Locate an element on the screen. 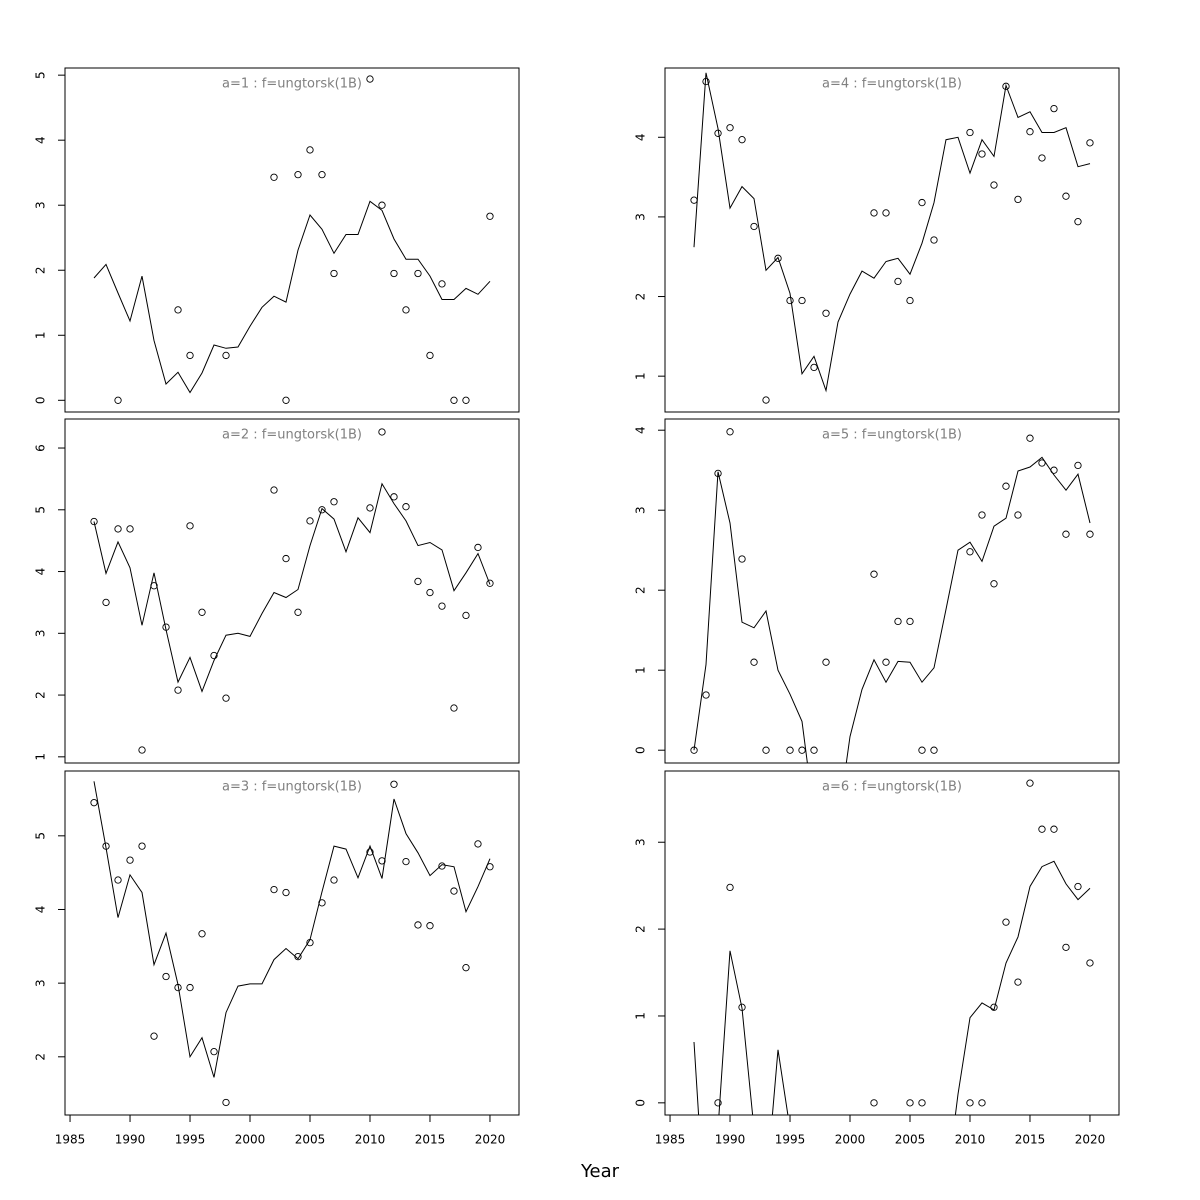 This screenshot has height=1200, width=1200. x-tick-label: 1990 is located at coordinates (130, 1140).